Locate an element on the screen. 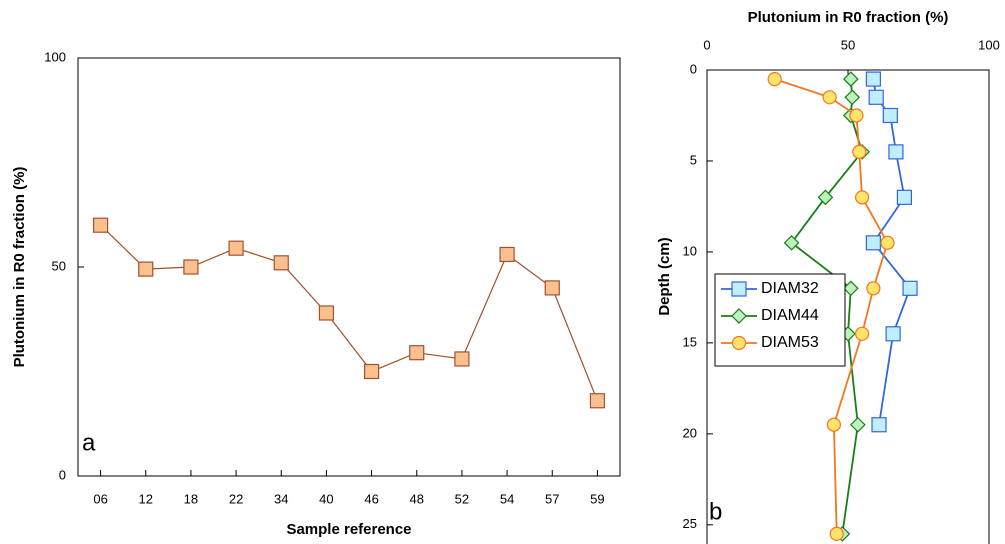  x-tick-label: 57 is located at coordinates (552, 498).